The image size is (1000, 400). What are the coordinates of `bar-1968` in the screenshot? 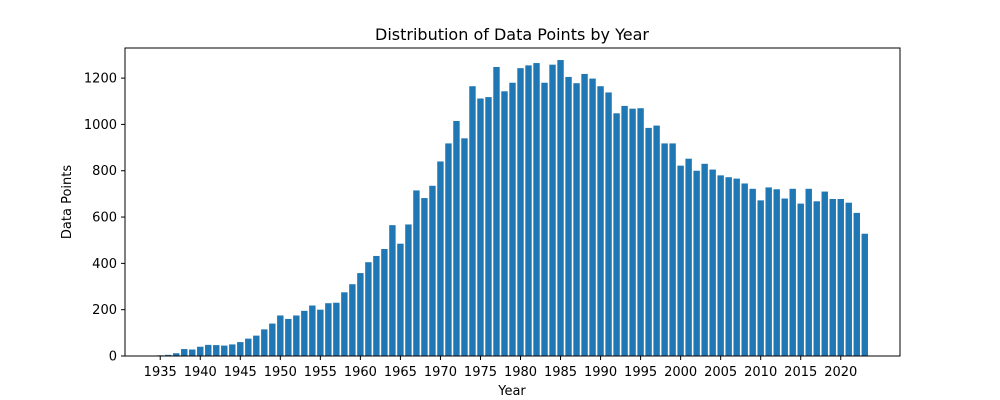 It's located at (424, 277).